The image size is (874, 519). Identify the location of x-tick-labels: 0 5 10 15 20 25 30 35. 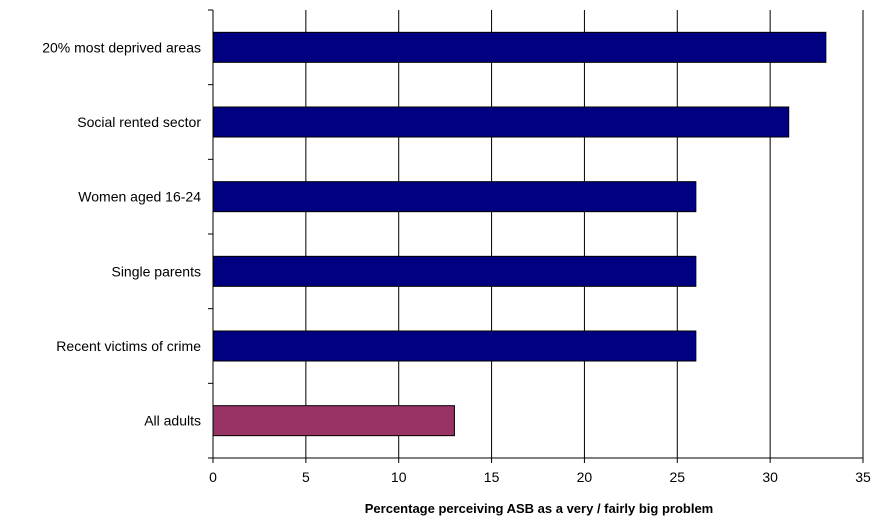
(540, 477).